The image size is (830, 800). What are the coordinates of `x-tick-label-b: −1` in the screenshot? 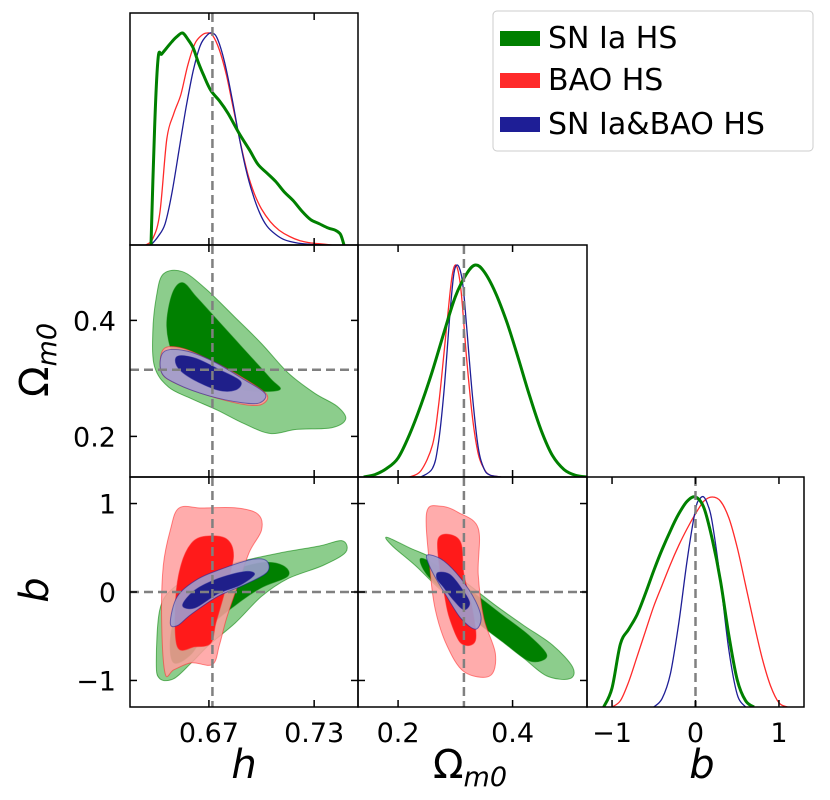 It's located at (612, 733).